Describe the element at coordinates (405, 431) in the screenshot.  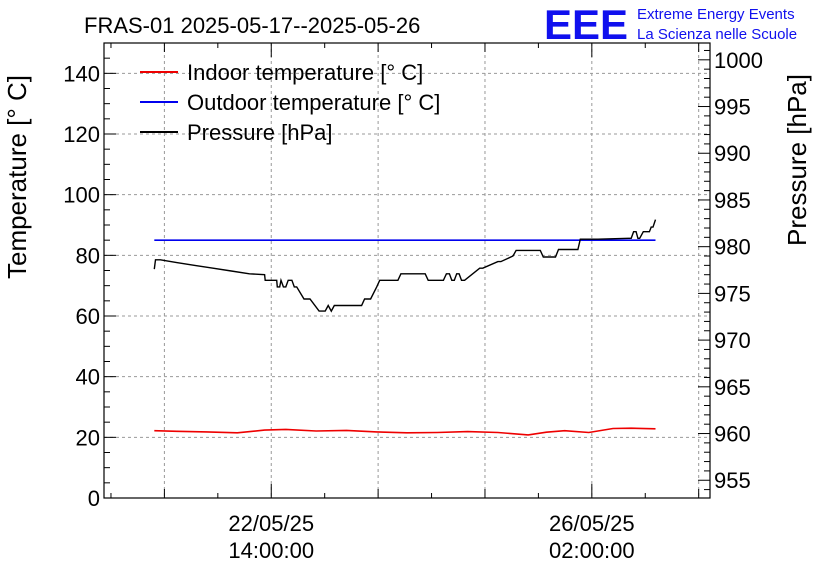
I see `series-line-indoor` at that location.